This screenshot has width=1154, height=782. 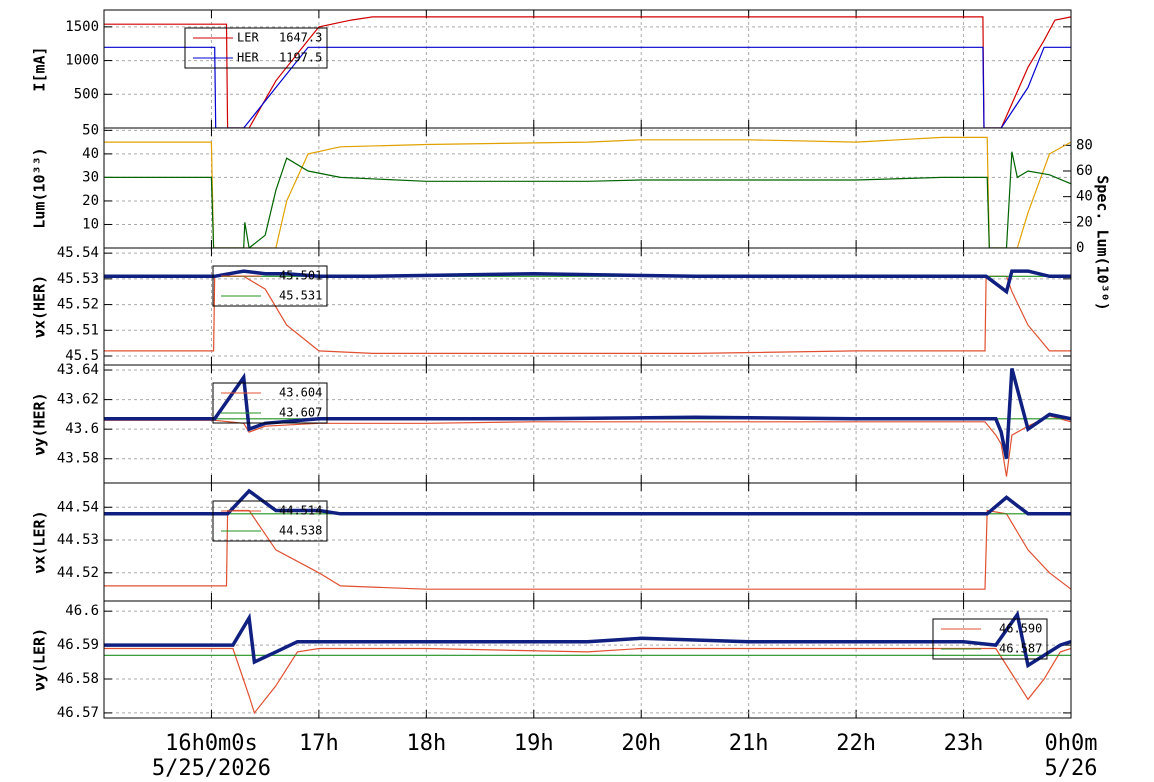 I want to click on legend-value: 46.587, so click(x=1020, y=649).